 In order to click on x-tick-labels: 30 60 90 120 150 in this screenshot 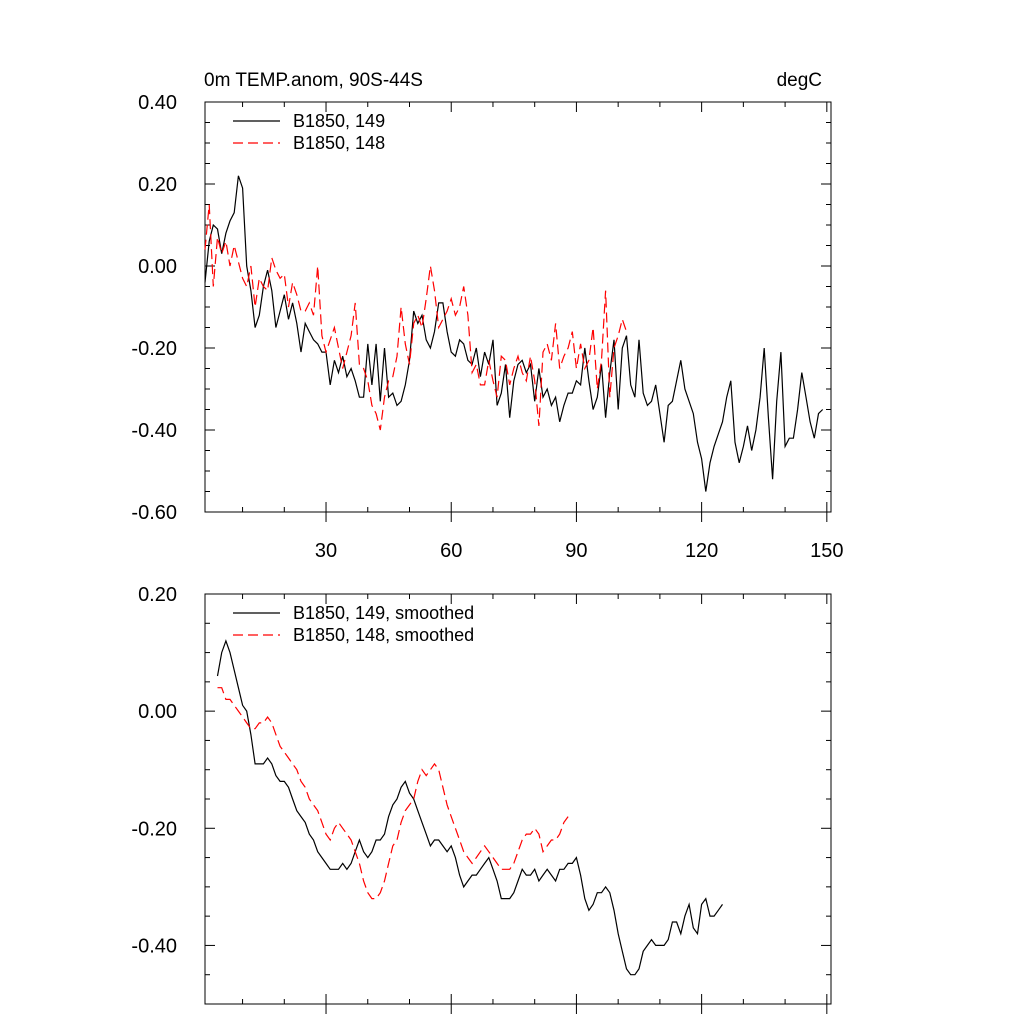, I will do `click(579, 551)`.